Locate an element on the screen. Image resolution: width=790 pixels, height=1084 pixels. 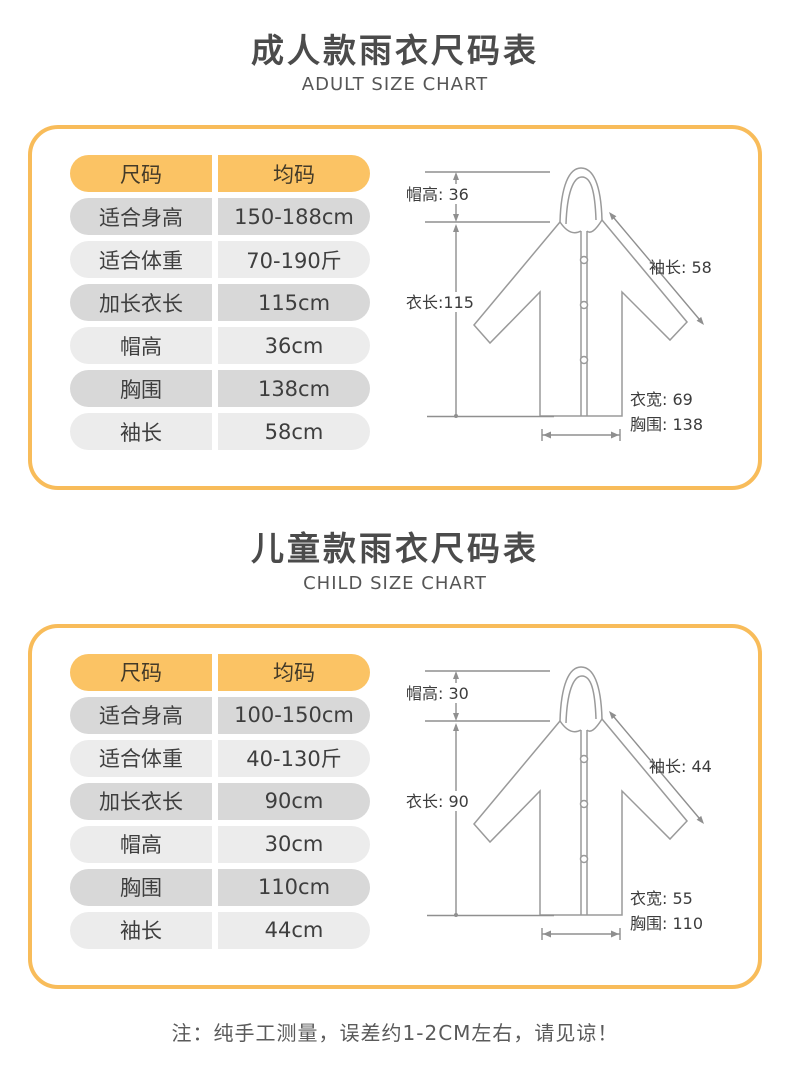
row-value: 40-130斤 is located at coordinates (294, 758).